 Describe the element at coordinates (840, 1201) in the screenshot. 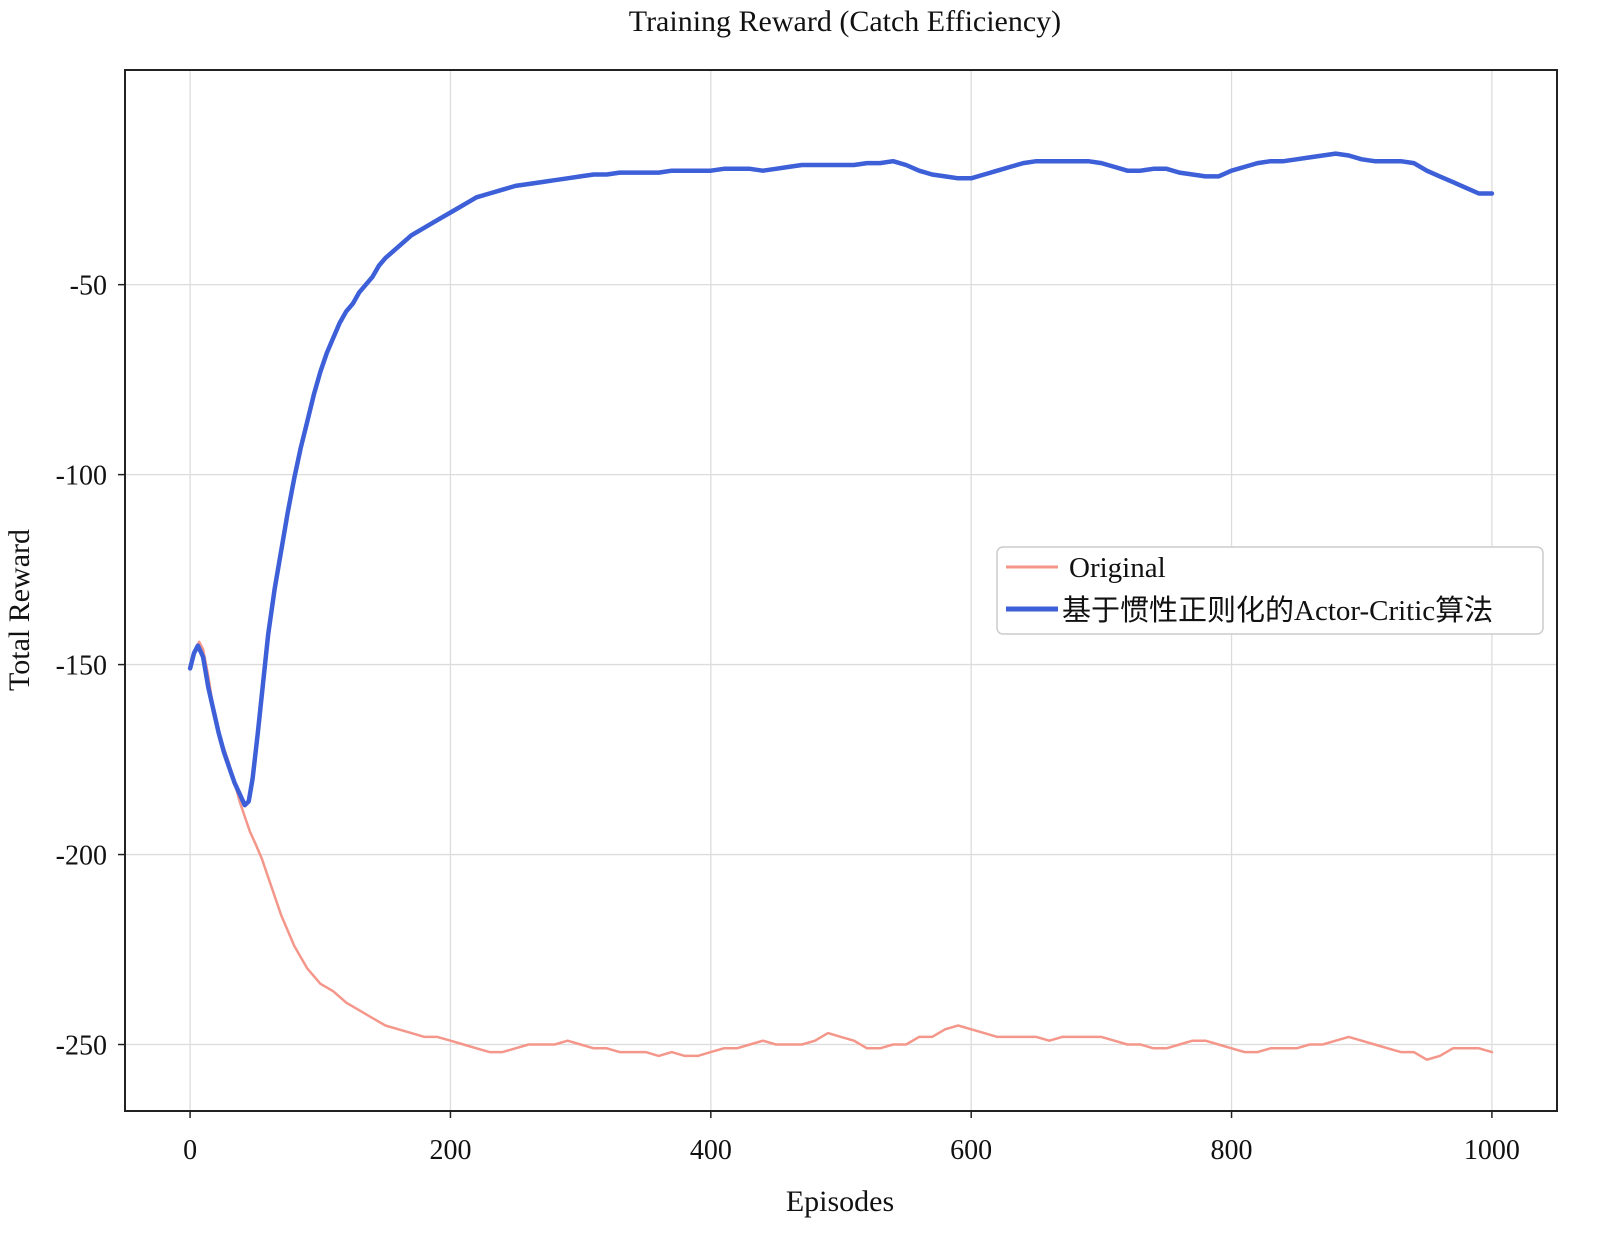

I see `x-axis-label: Episodes` at that location.